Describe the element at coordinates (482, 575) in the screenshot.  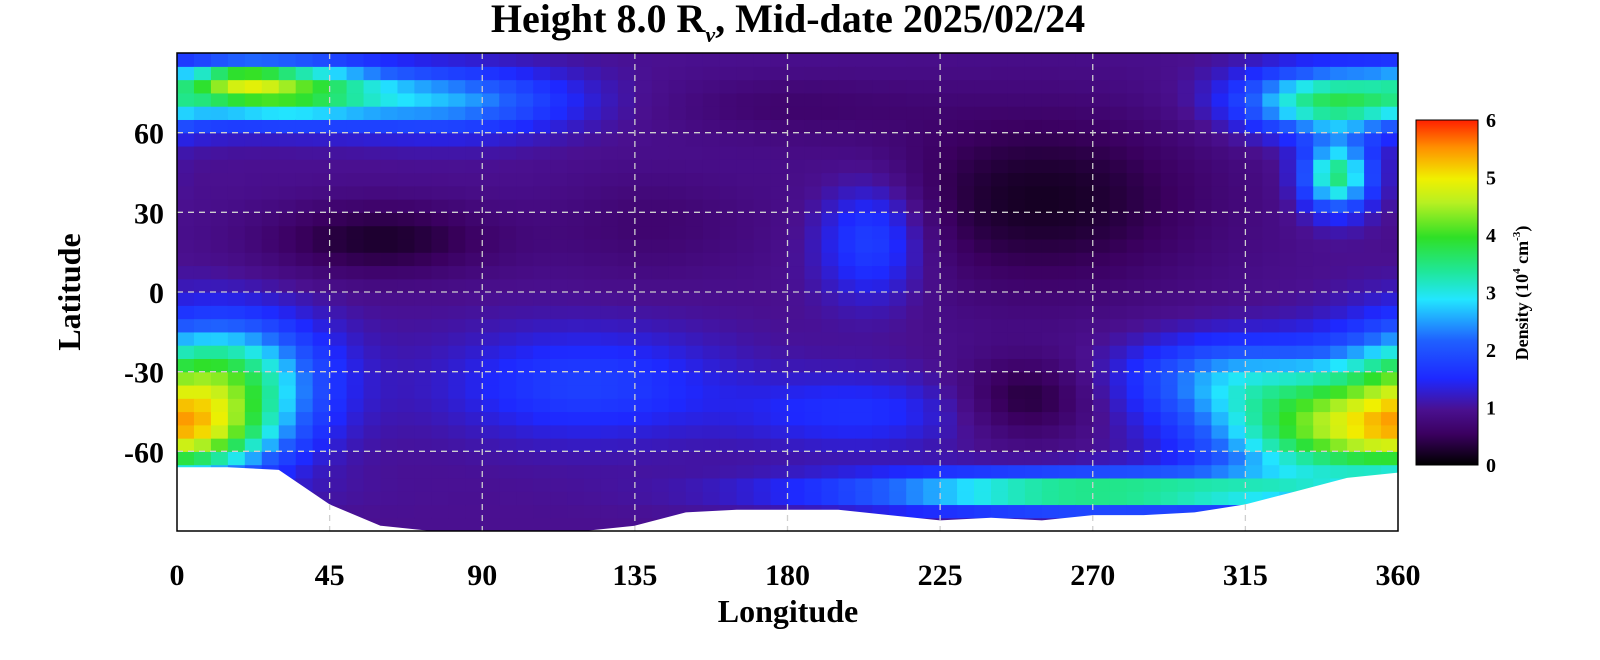
I see `x-tick-label: 90` at that location.